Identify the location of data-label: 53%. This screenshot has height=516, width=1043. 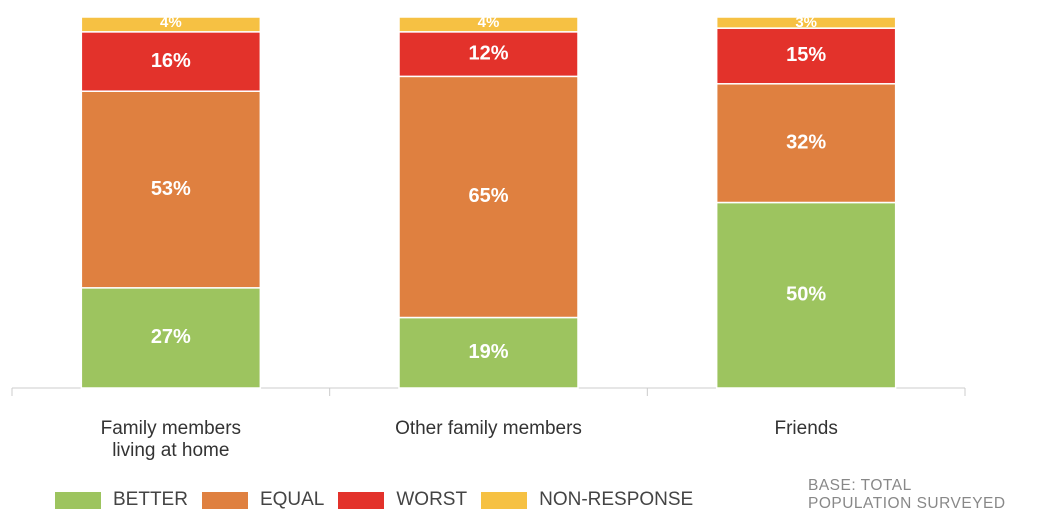
(171, 189).